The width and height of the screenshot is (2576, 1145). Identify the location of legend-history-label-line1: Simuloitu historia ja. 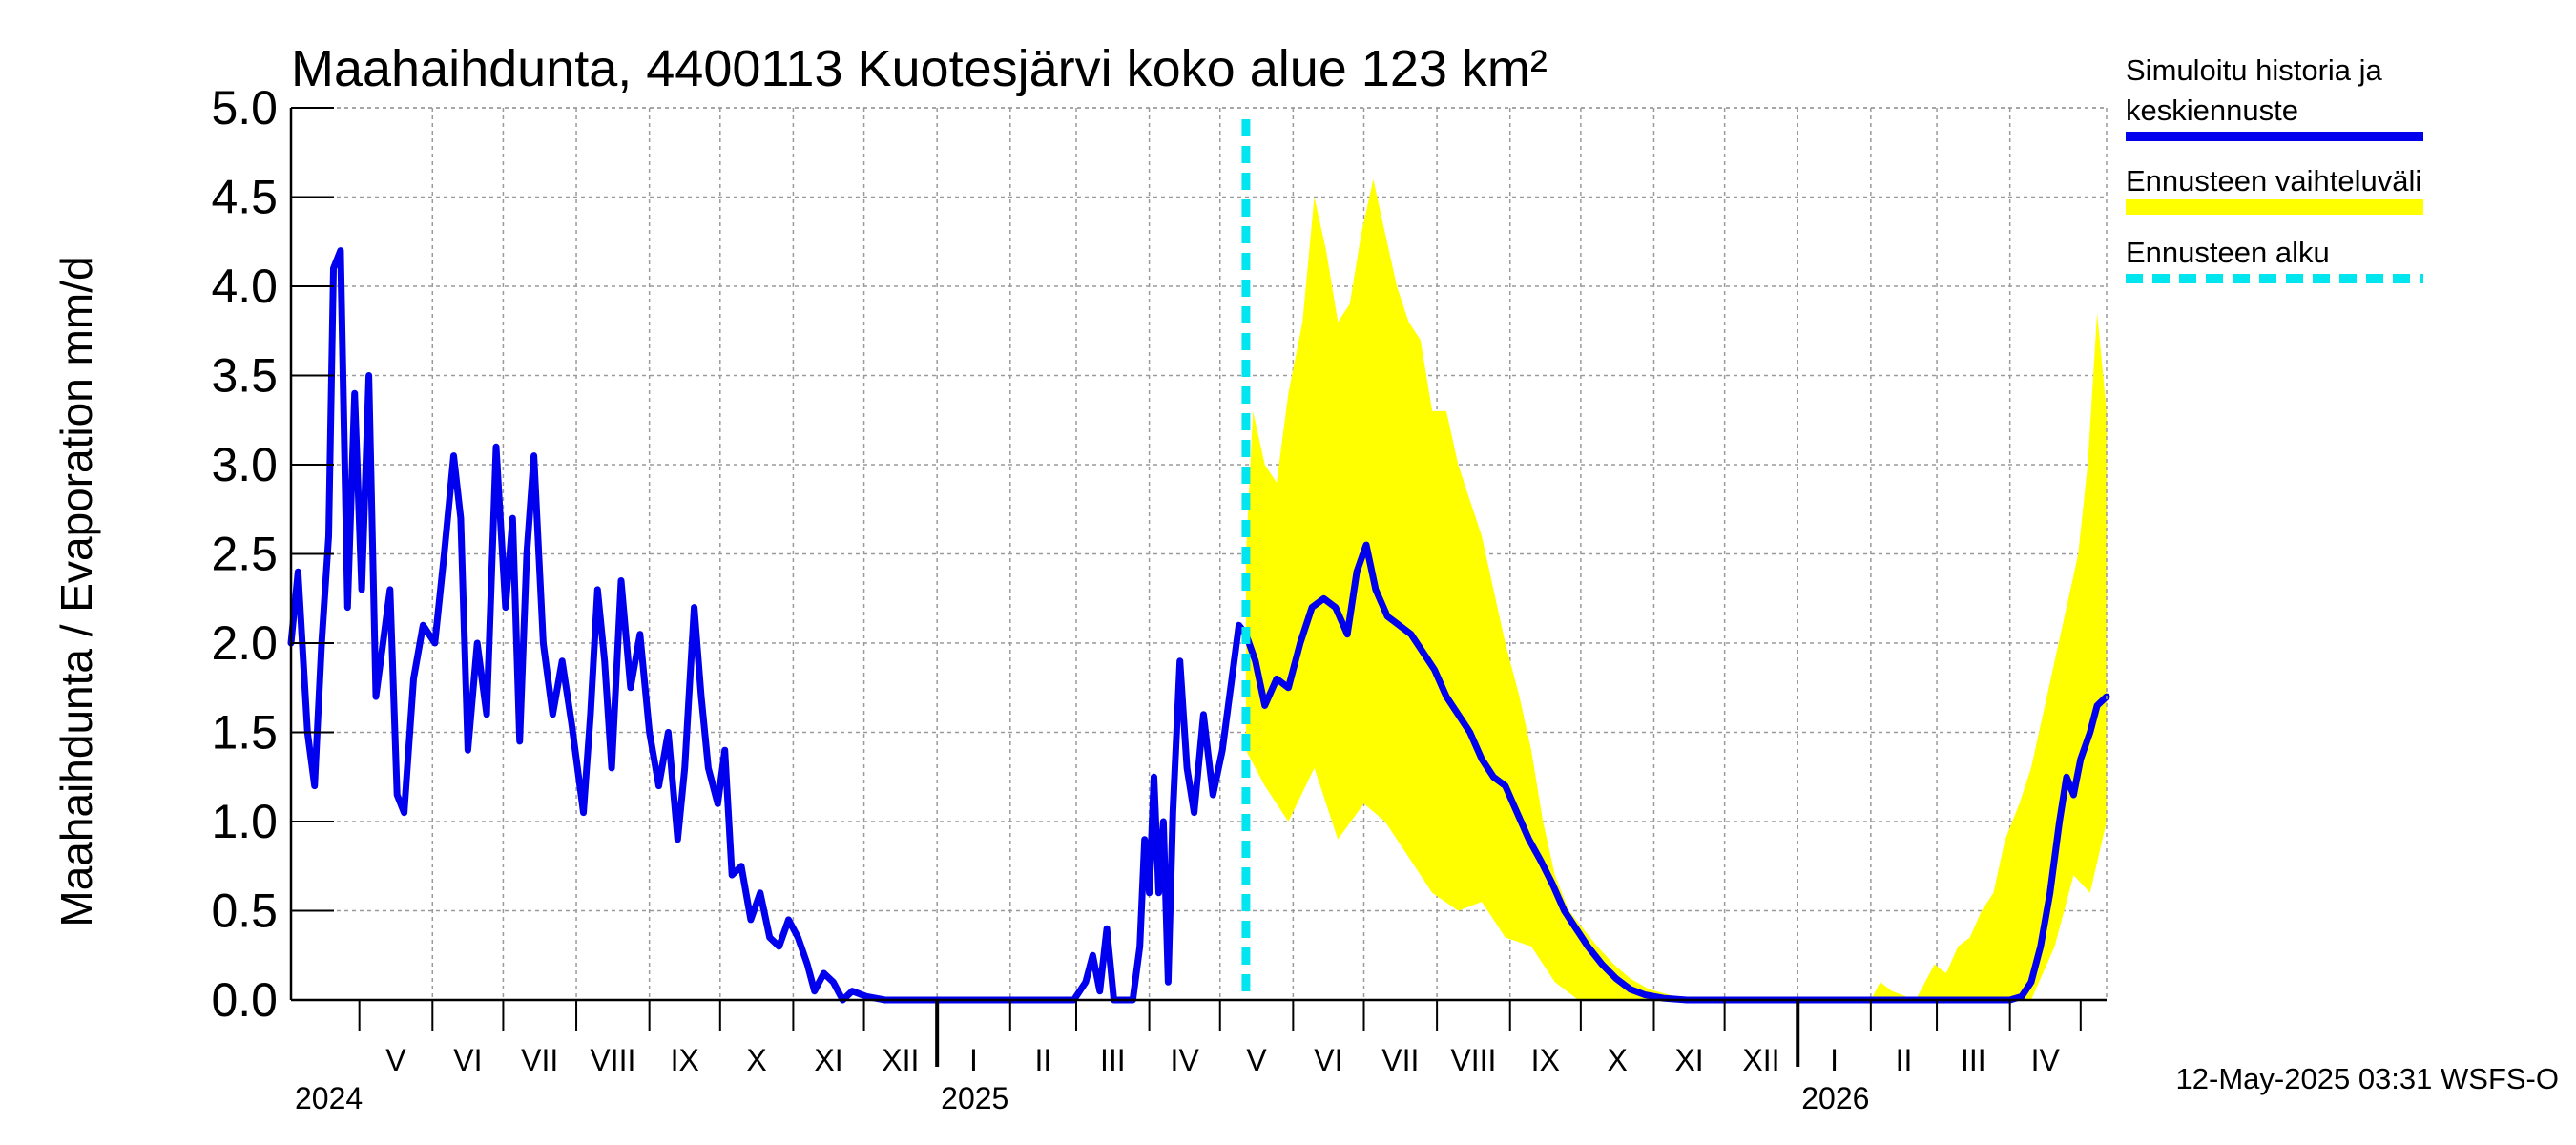
(2254, 70).